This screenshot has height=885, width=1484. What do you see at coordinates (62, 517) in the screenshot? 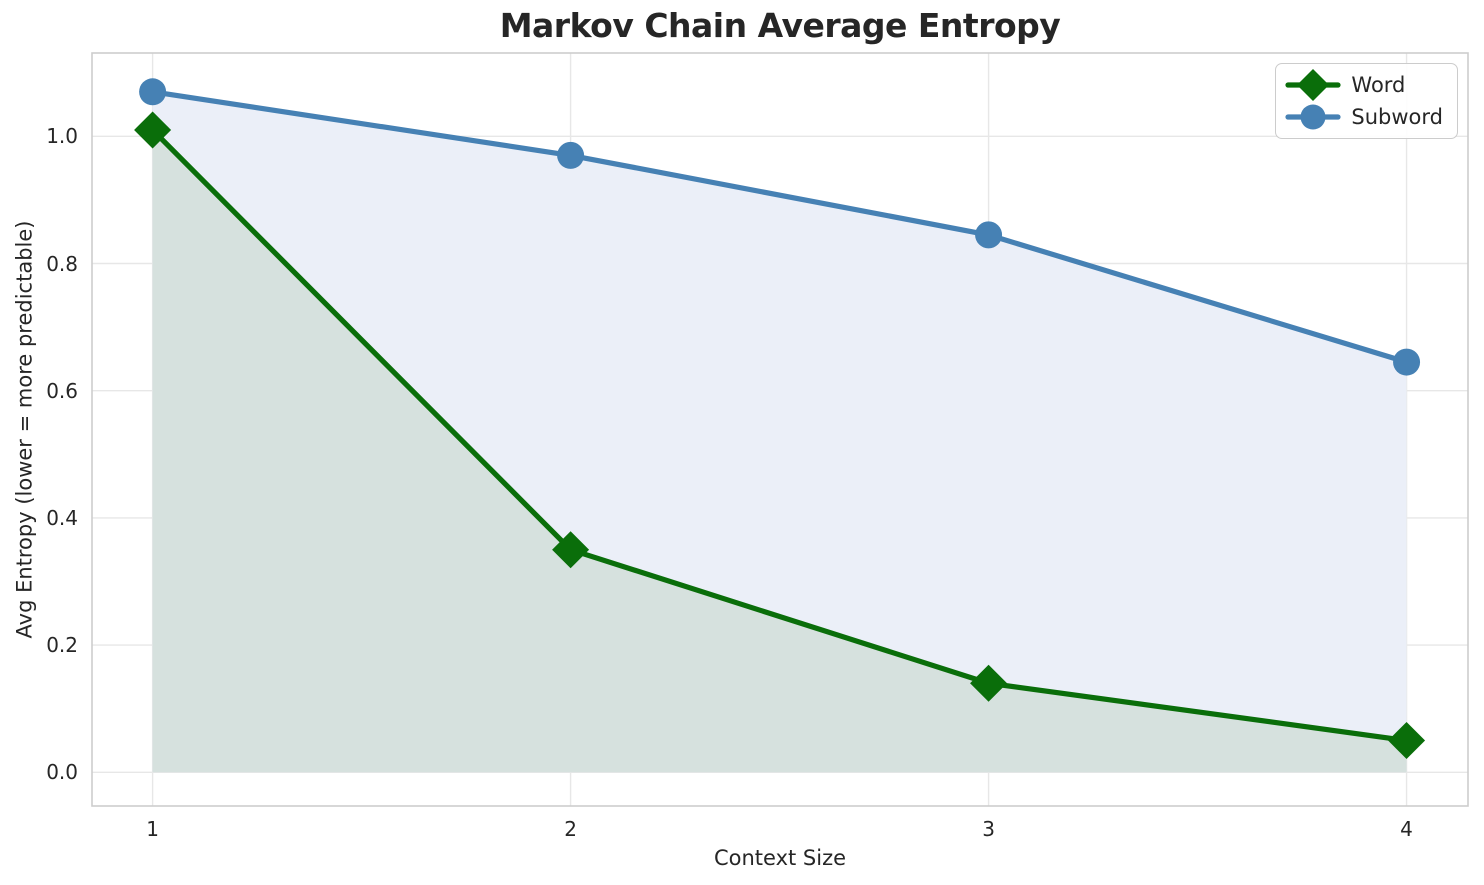
I see `y-tick-label: 0.4` at bounding box center [62, 517].